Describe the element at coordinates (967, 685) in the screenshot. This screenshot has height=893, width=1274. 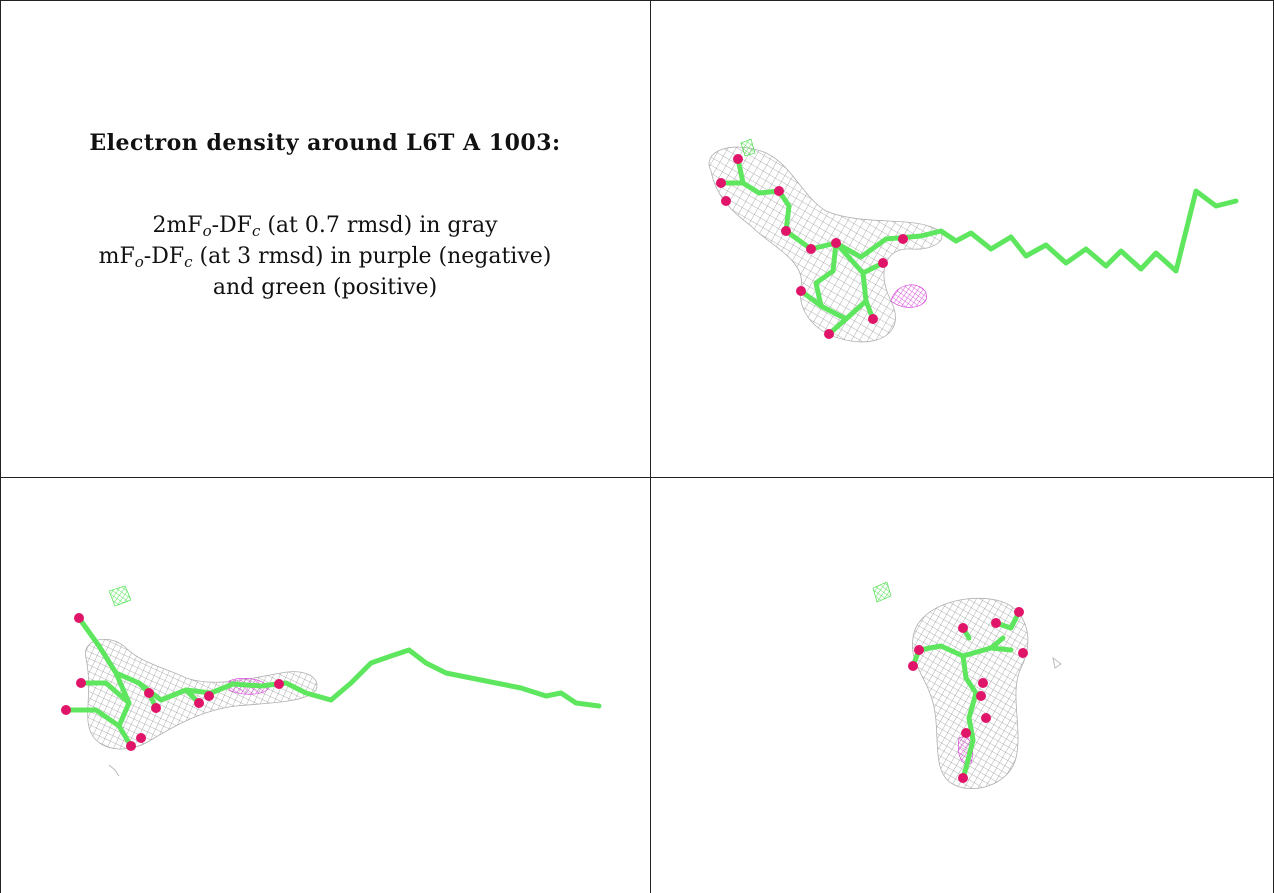
I see `ligand-view-3-image` at that location.